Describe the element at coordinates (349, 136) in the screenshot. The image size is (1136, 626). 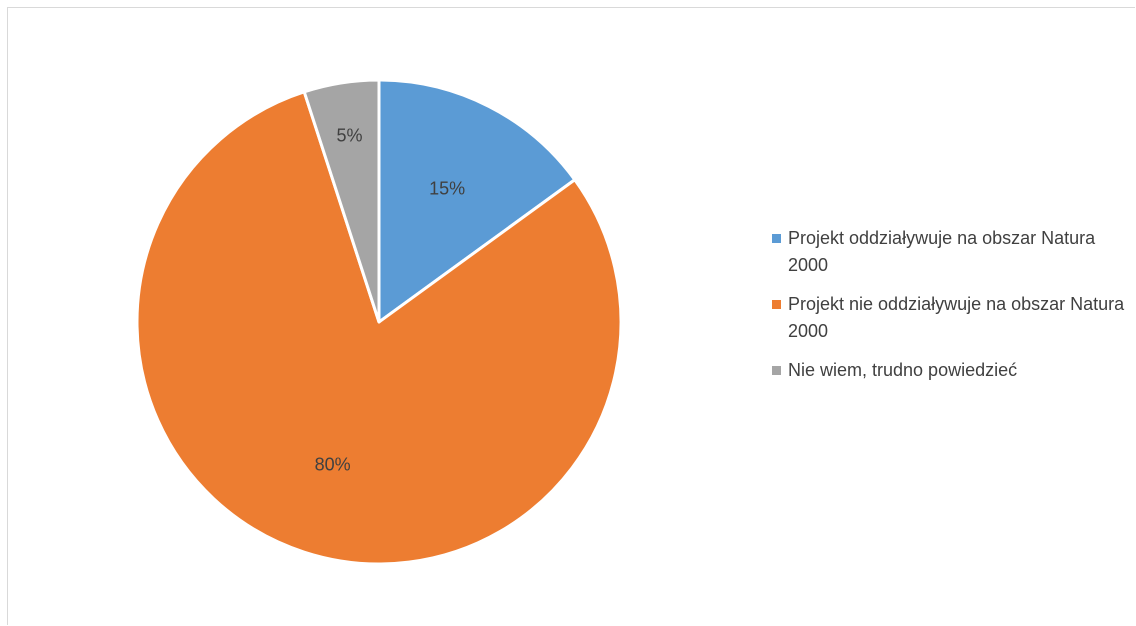
I see `data-label-3: 5%` at that location.